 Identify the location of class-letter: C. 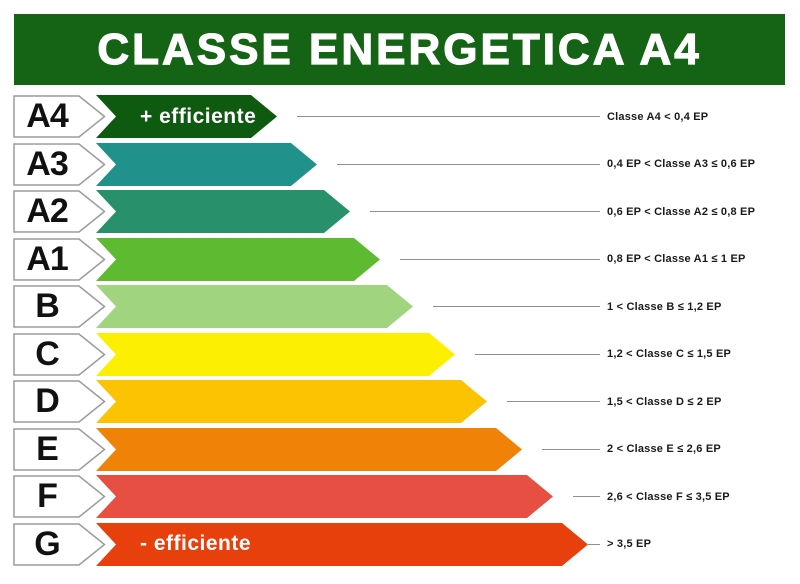
(47, 353).